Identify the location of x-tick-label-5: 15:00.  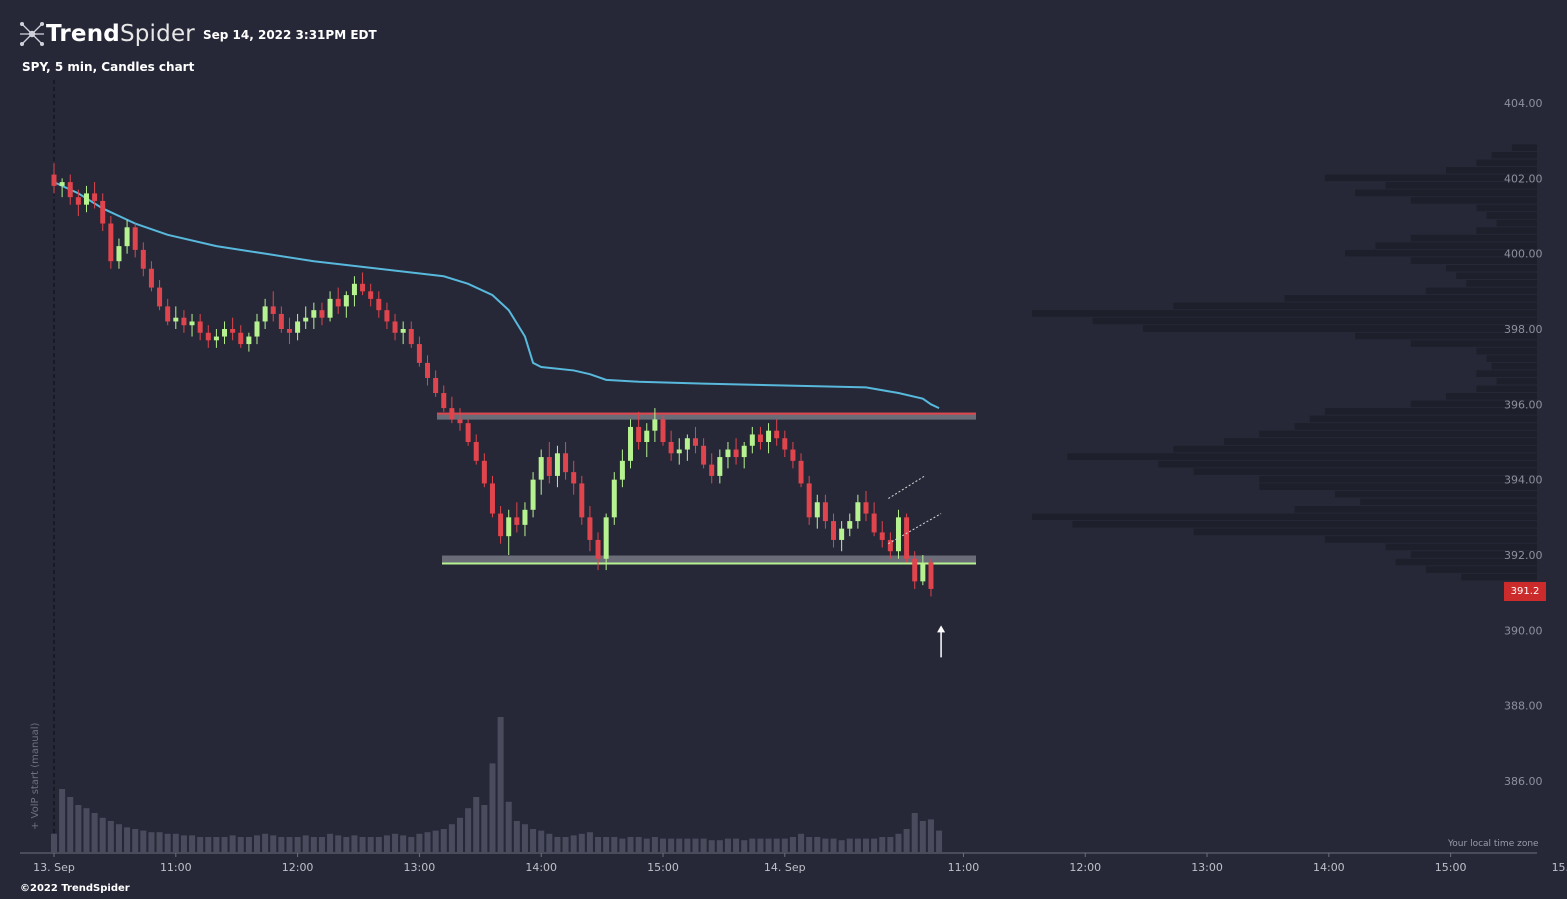
(663, 867).